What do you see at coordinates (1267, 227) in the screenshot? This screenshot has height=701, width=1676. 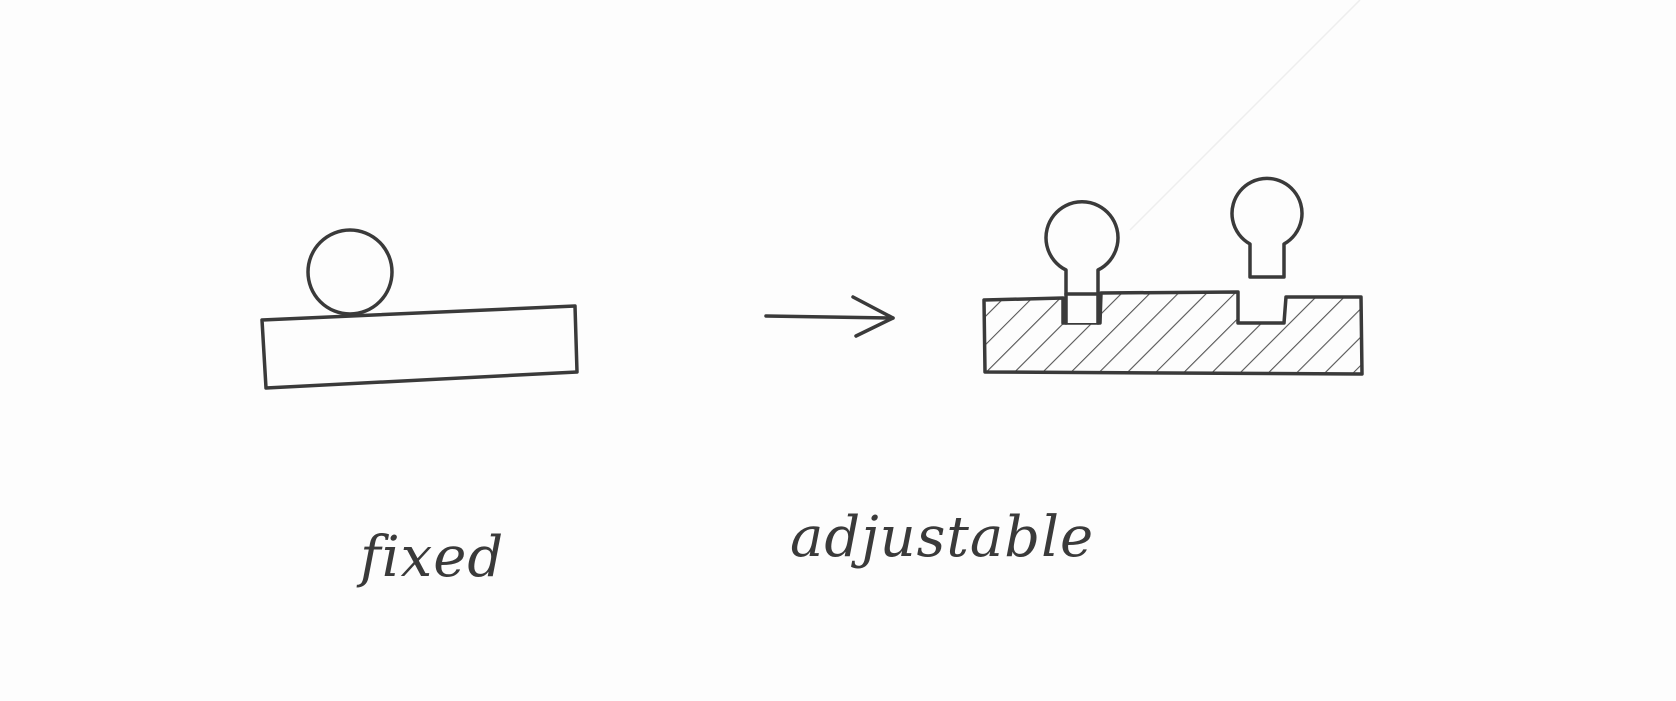 I see `adjustable-stud-right` at bounding box center [1267, 227].